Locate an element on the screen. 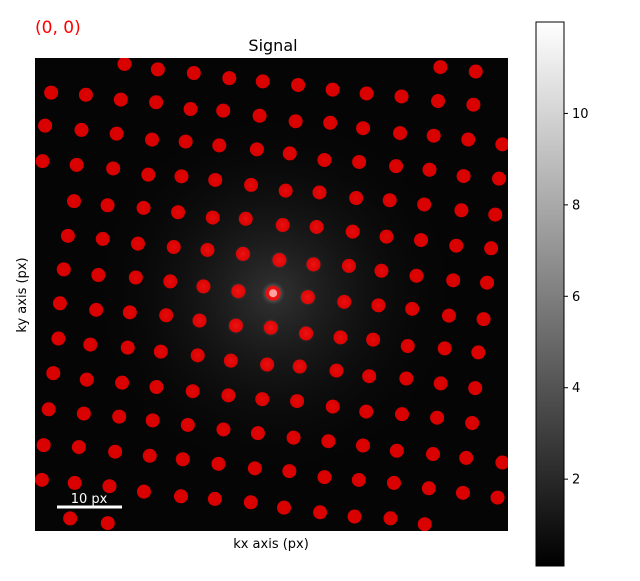  colorbar-tick-label: 6 is located at coordinates (576, 297).